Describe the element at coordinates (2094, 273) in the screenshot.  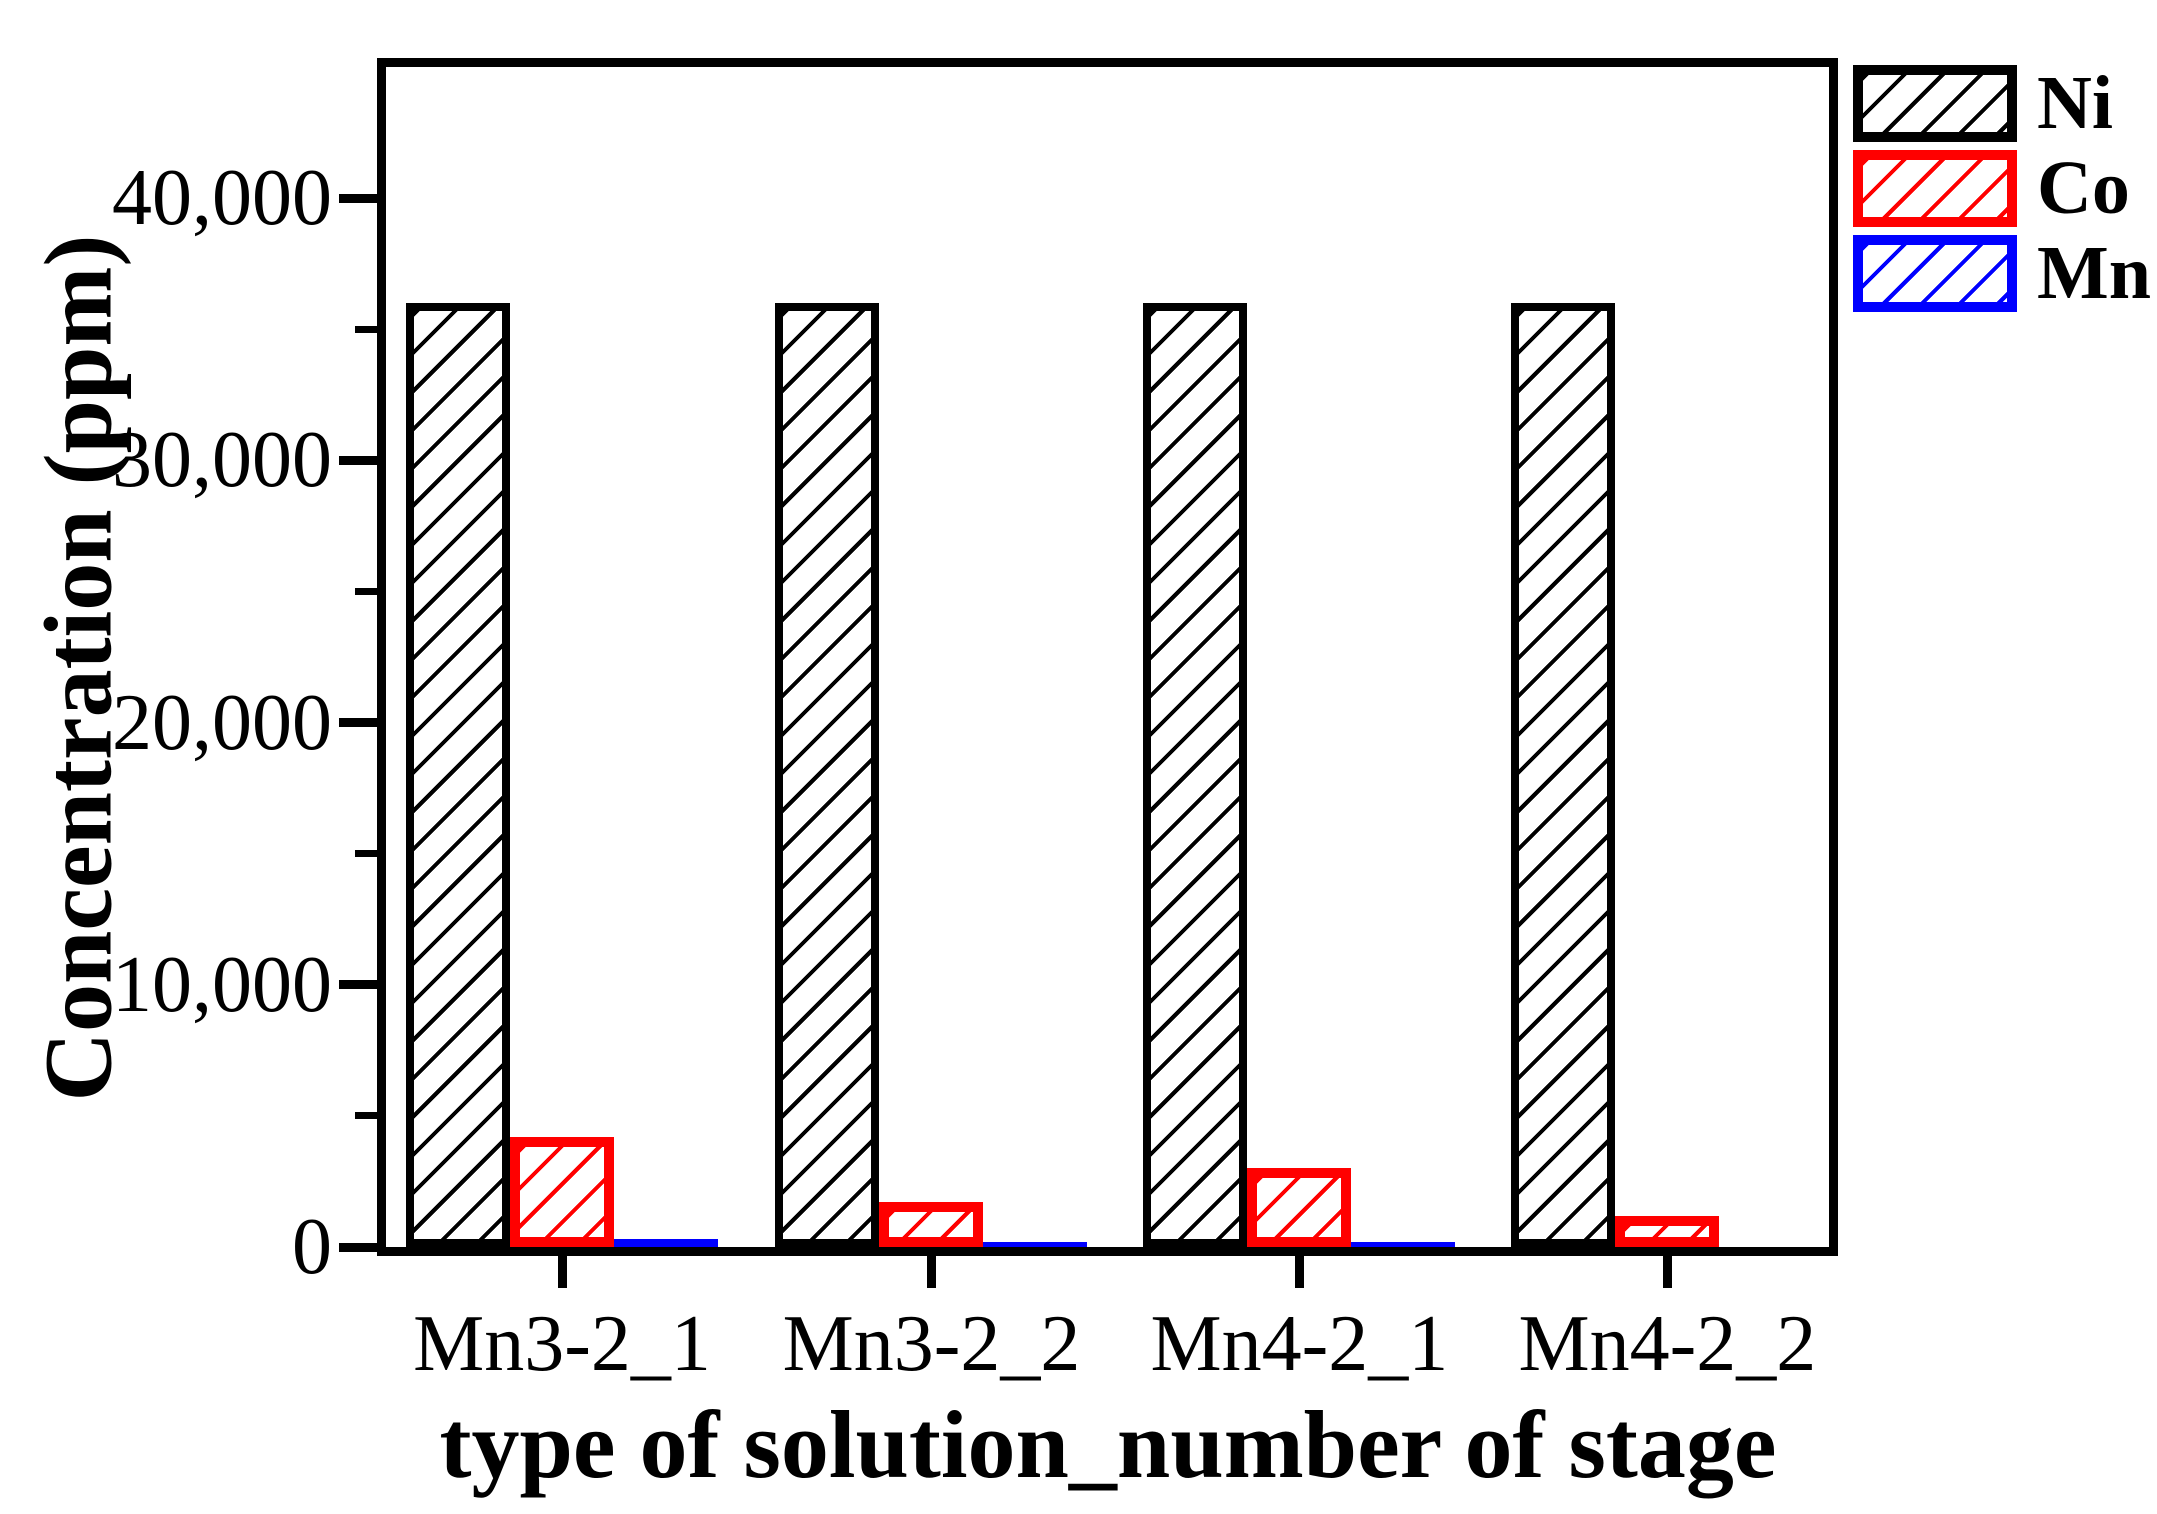
I see `legend-label-mn: Mn` at that location.